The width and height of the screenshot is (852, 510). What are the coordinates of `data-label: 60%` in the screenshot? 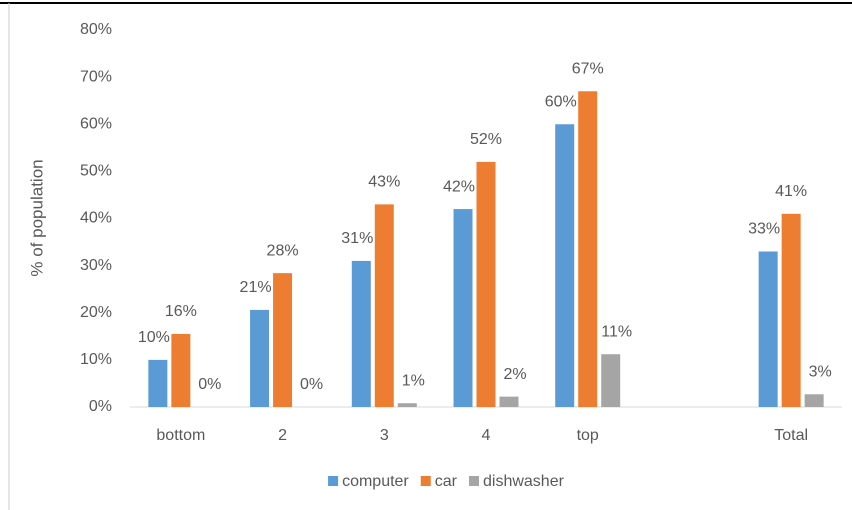 It's located at (561, 101).